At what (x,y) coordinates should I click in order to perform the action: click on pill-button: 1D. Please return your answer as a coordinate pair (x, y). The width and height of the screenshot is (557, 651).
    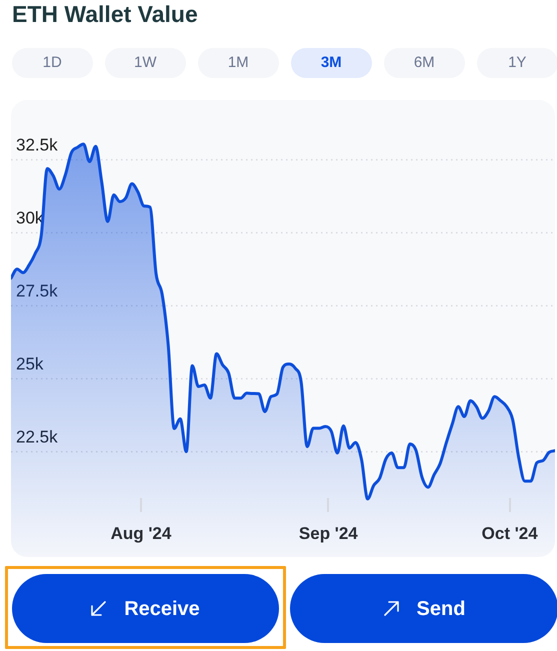
    Looking at the image, I should click on (52, 63).